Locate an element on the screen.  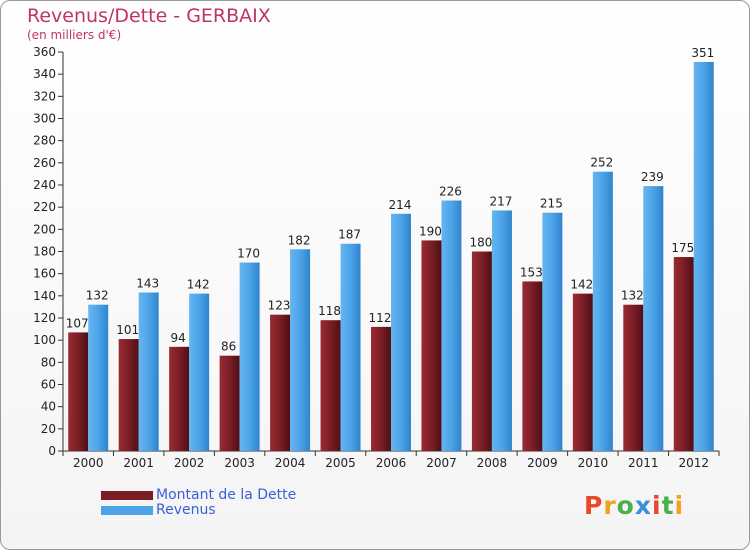
data-label-revenus: 214 is located at coordinates (400, 205).